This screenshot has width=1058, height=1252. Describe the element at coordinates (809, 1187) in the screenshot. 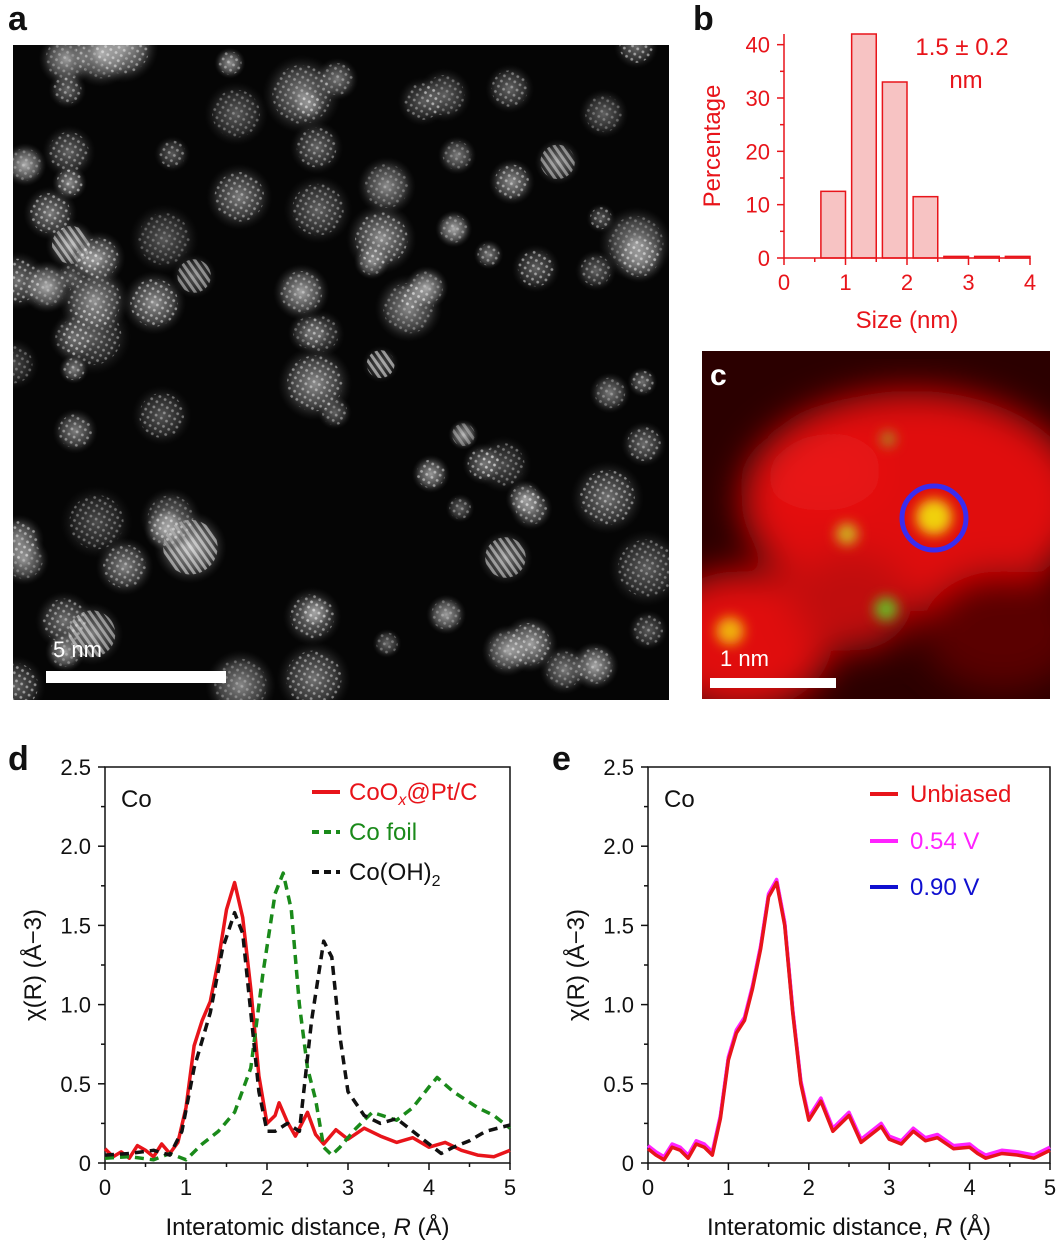

I see `x-tick-label: 2` at that location.